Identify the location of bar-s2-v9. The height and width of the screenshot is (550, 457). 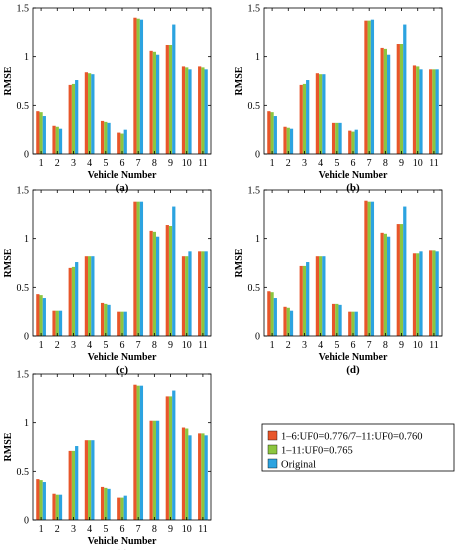
(170, 281).